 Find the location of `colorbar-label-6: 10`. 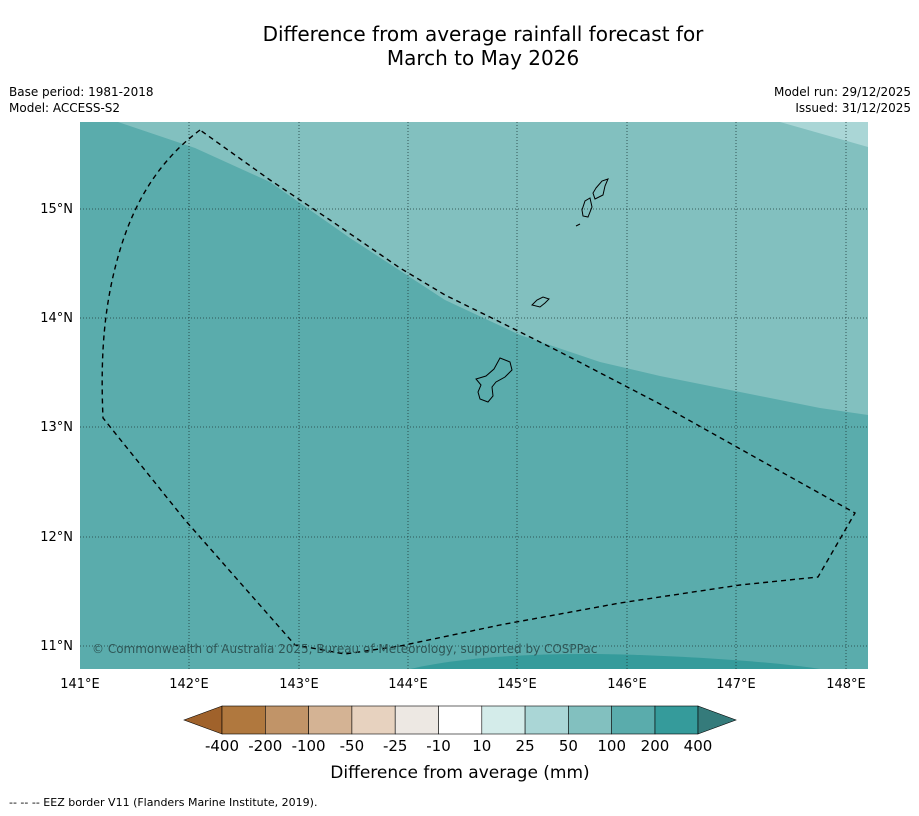

colorbar-label-6: 10 is located at coordinates (481, 746).